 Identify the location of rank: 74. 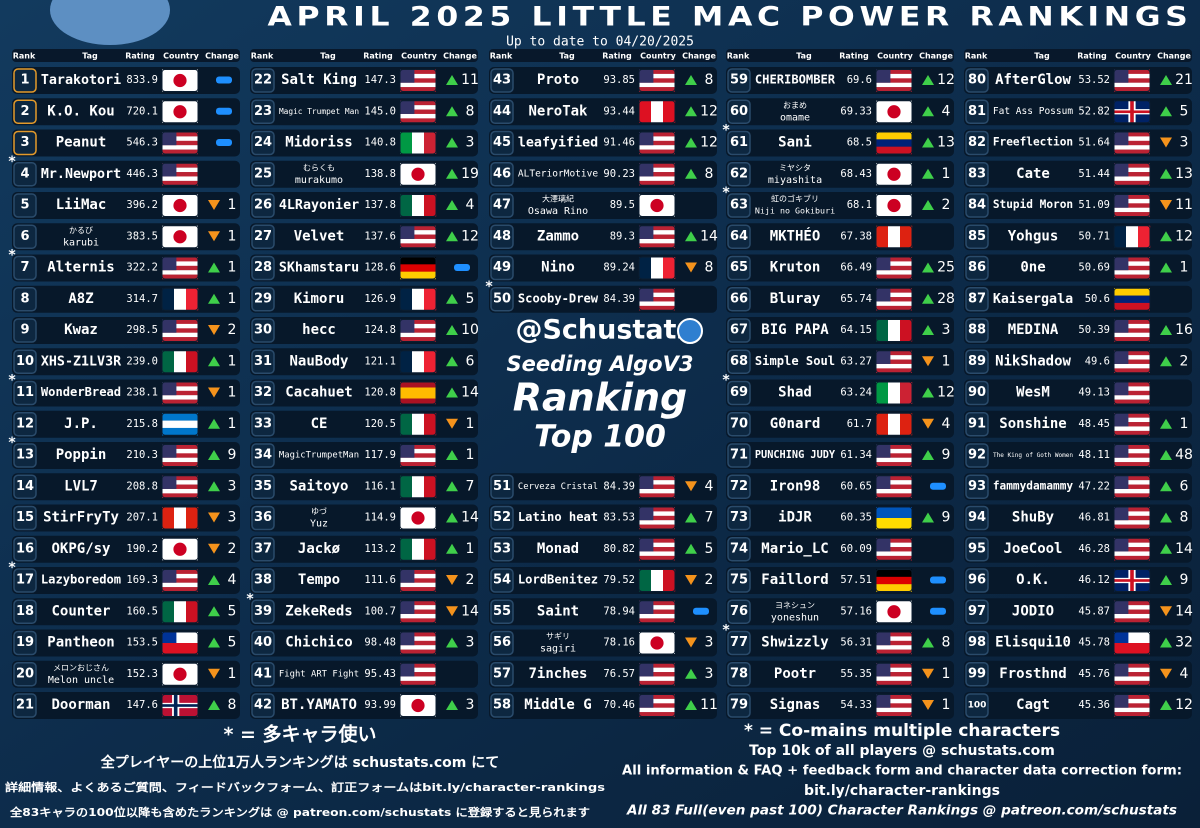
(739, 548).